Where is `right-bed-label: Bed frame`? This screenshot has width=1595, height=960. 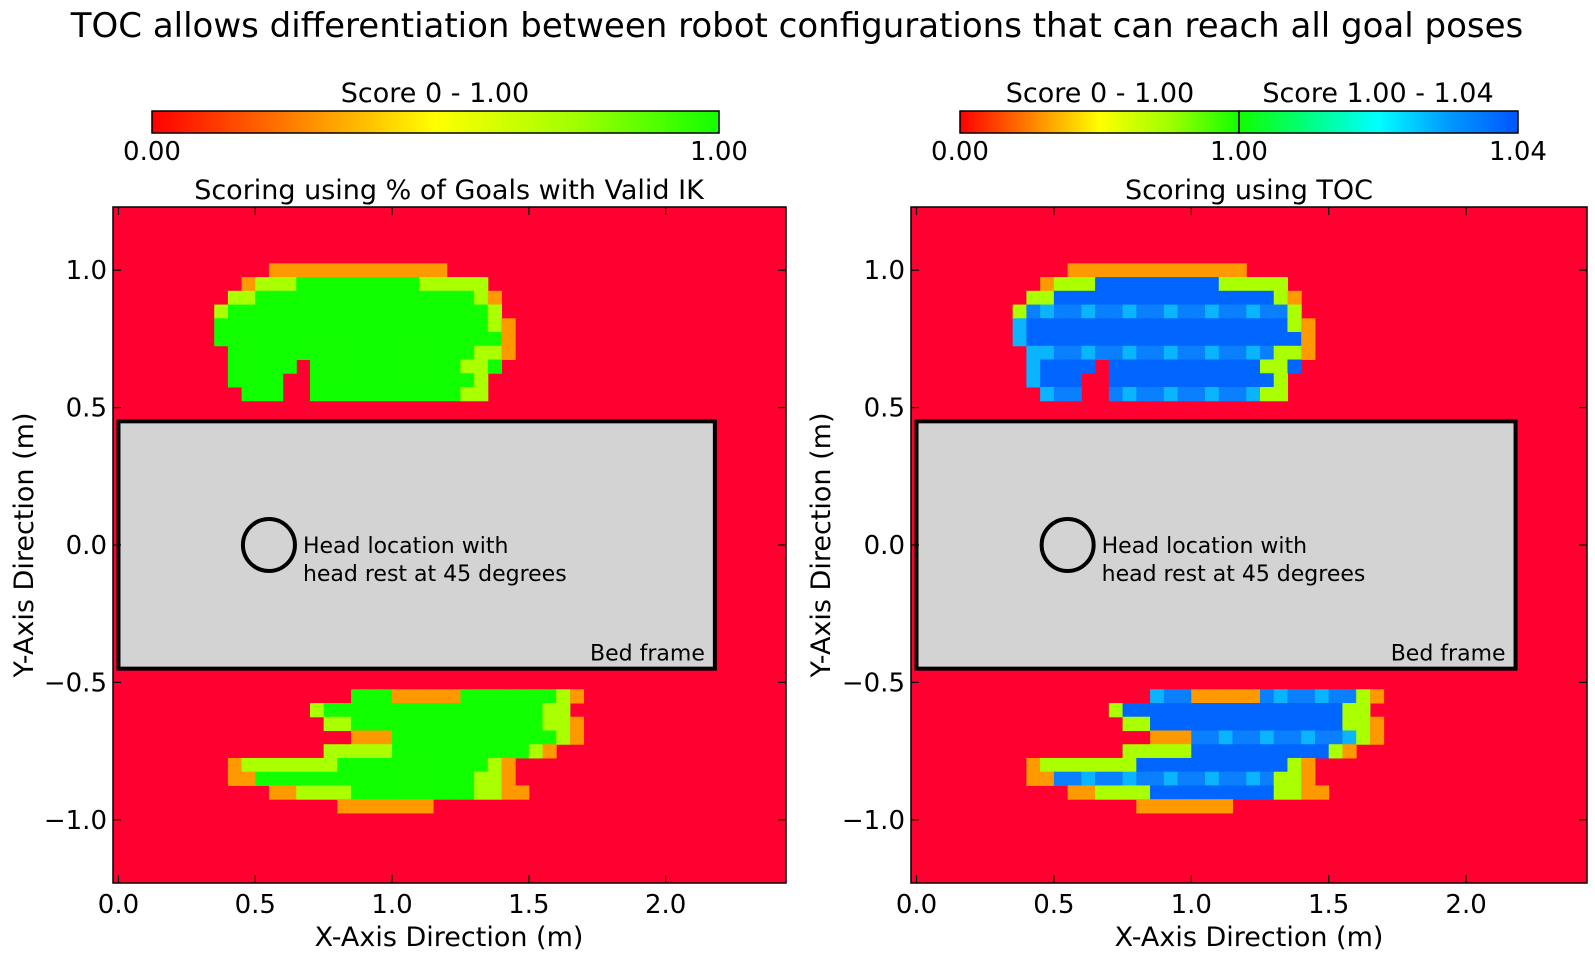 right-bed-label: Bed frame is located at coordinates (1448, 654).